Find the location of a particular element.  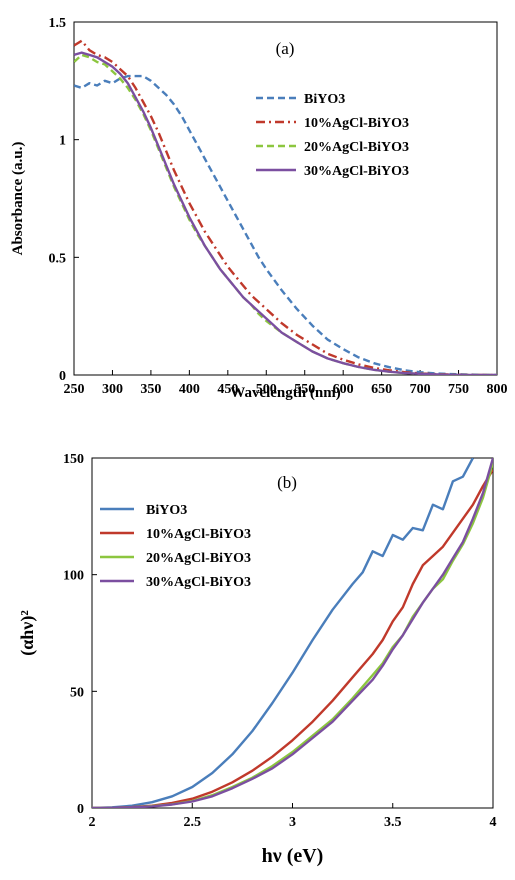

x-tick-label: 4 is located at coordinates (493, 822).